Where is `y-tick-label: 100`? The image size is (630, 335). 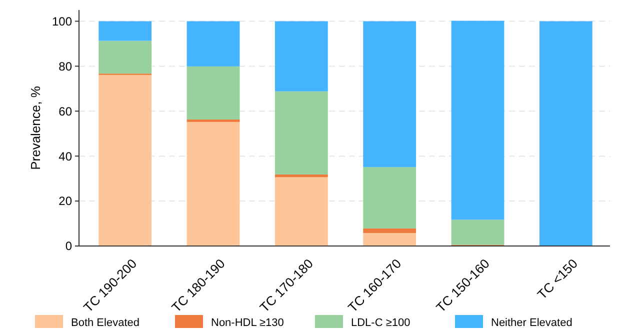
y-tick-label: 100 is located at coordinates (62, 21).